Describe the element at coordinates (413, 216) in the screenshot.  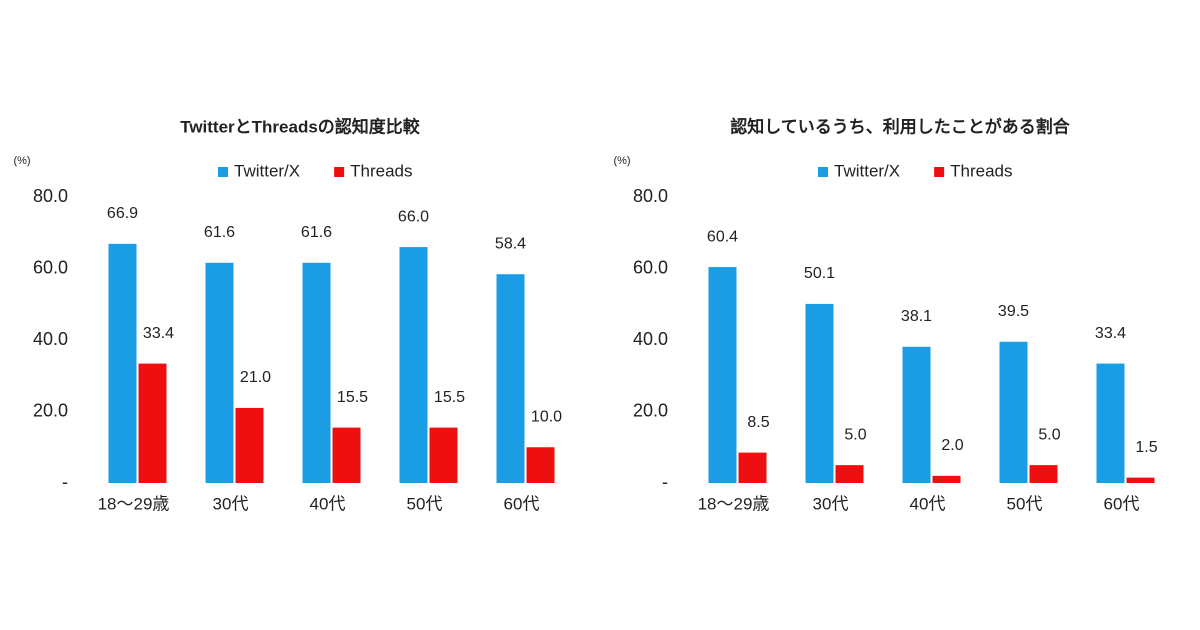
I see `value-label: 66.0` at that location.